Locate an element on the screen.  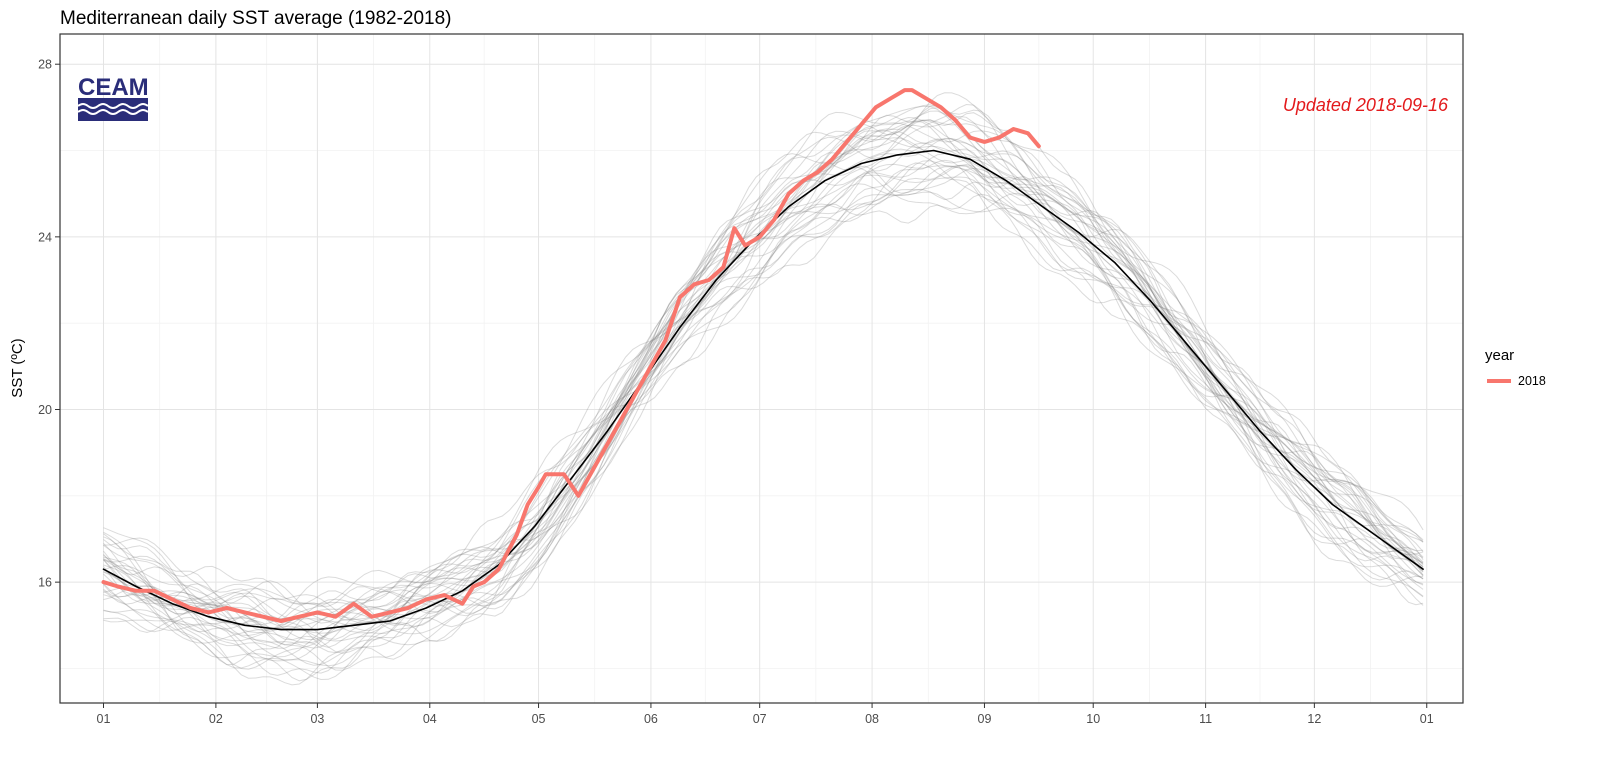
ceam-logo: CEAM is located at coordinates (113, 97).